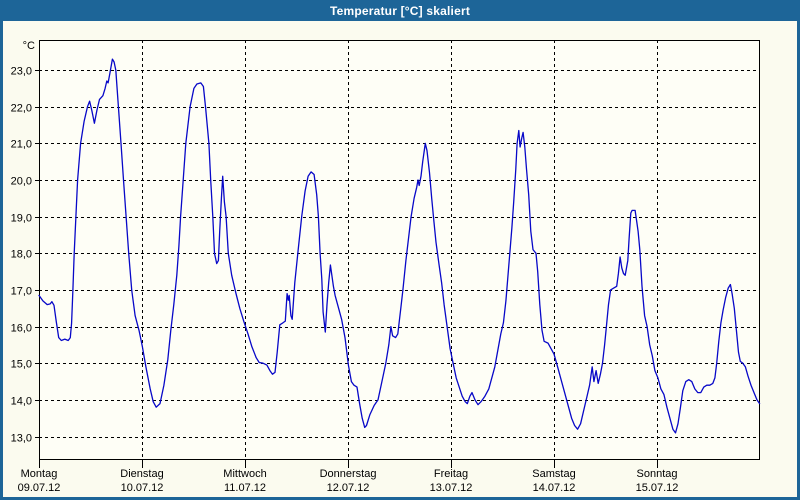 Image resolution: width=800 pixels, height=500 pixels. I want to click on y-tick-label: 14,0, so click(21, 402).